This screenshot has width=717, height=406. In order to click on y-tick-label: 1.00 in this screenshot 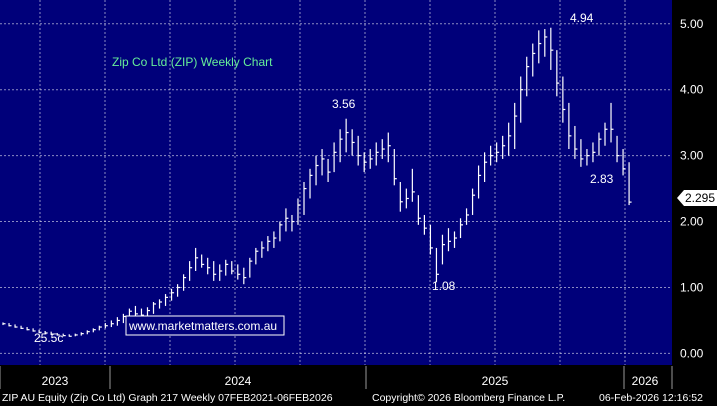, I will do `click(692, 287)`.